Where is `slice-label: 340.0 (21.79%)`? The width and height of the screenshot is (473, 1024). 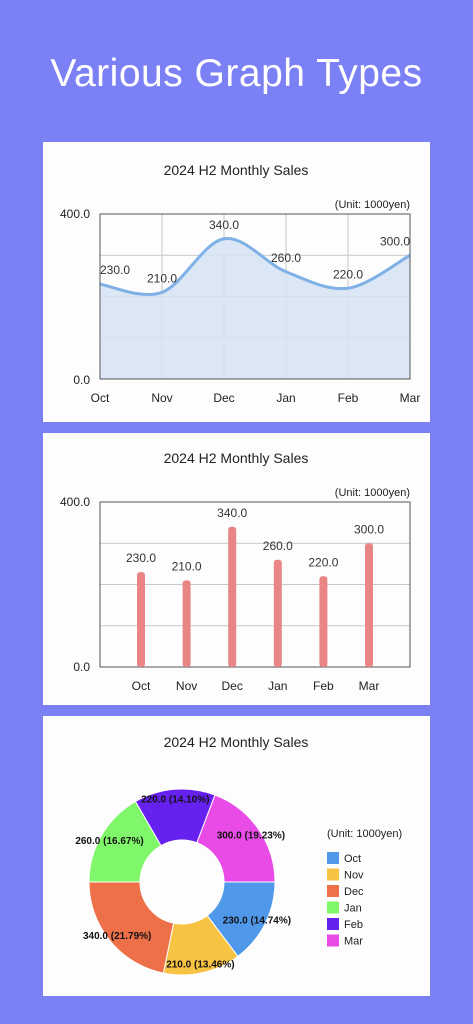 slice-label: 340.0 (21.79%) is located at coordinates (117, 936).